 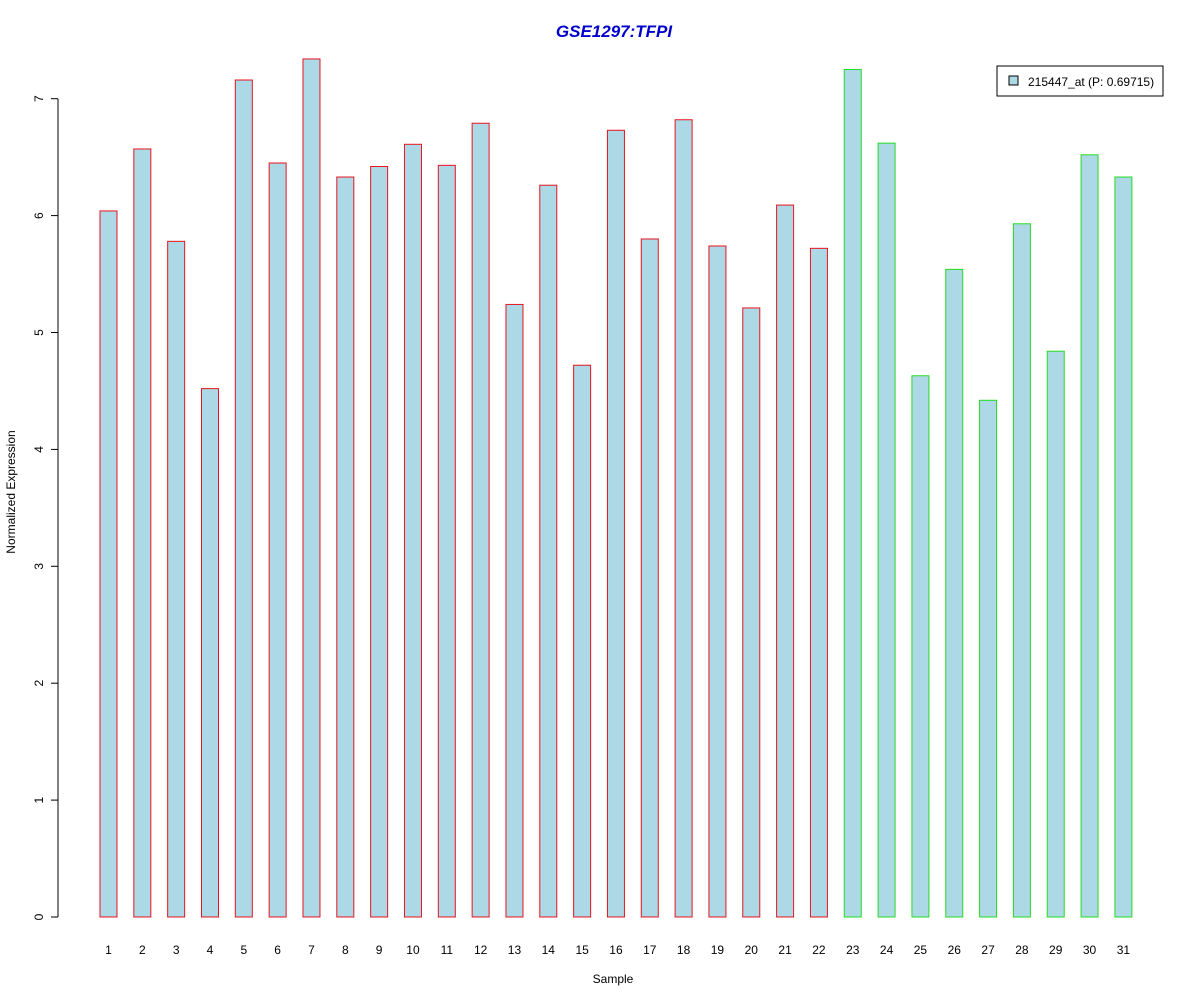 What do you see at coordinates (613, 979) in the screenshot?
I see `x-axis-label: Sample` at bounding box center [613, 979].